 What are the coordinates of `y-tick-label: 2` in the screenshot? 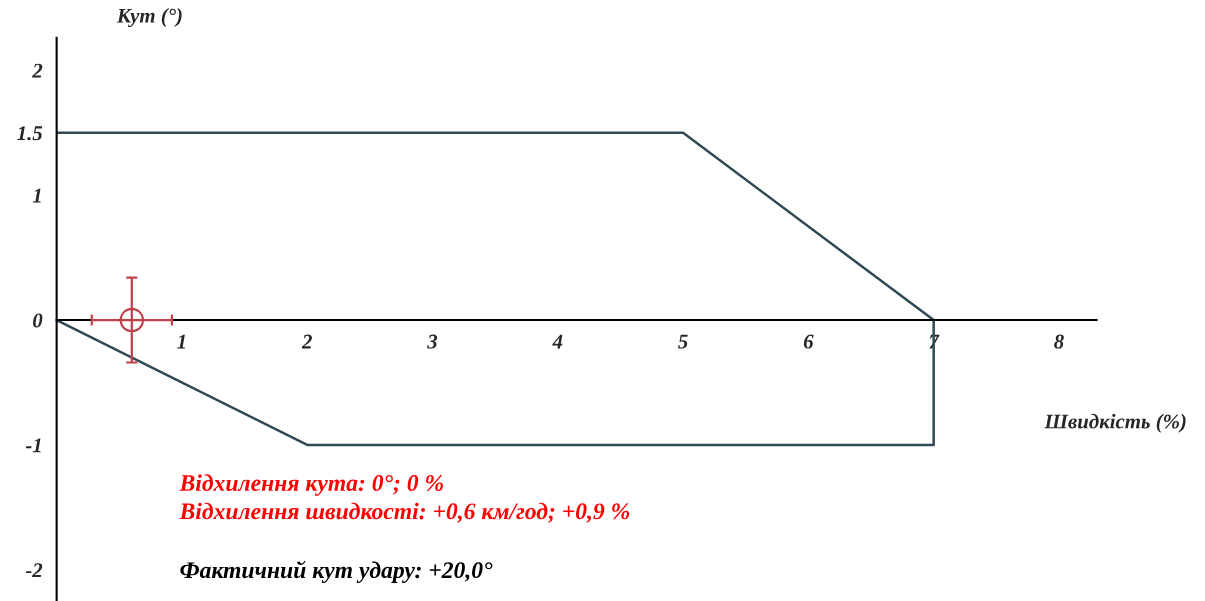 It's located at (37, 70).